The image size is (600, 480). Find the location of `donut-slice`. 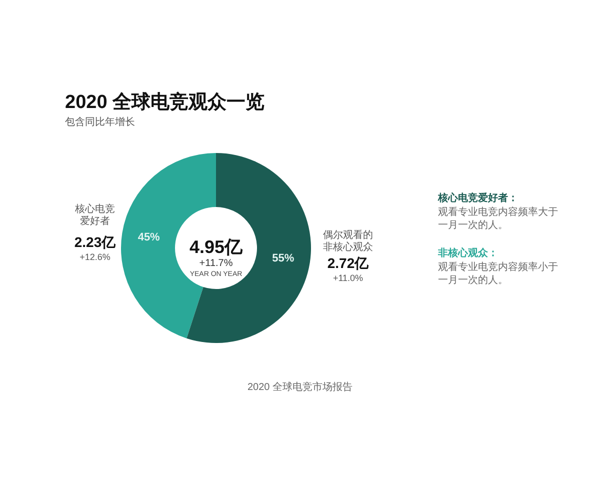

donut-slice is located at coordinates (248, 248).